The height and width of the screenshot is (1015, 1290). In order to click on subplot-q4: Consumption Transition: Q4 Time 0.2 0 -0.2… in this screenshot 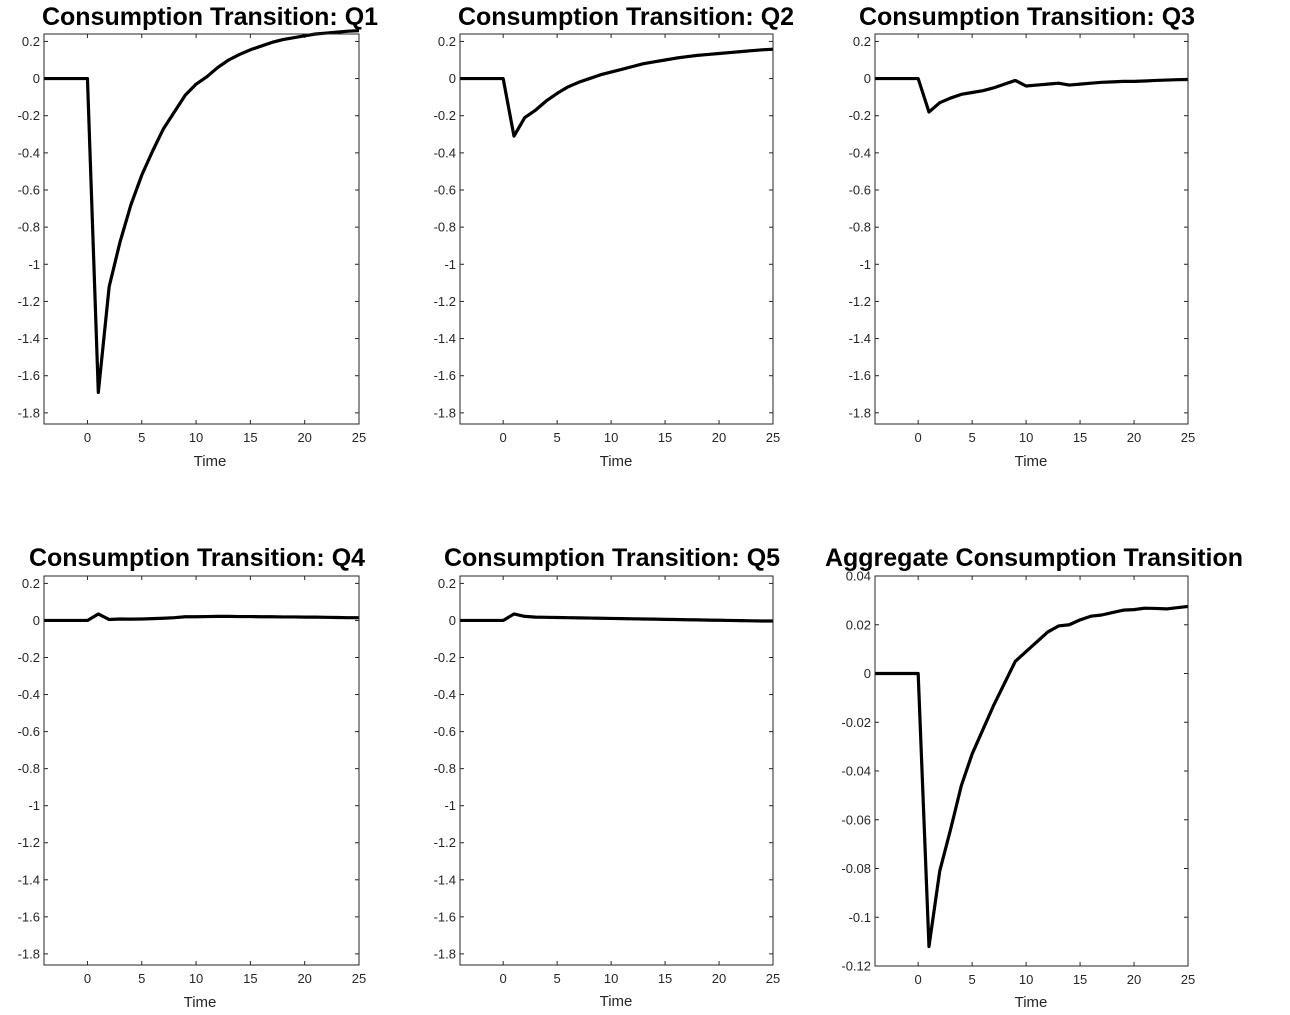, I will do `click(192, 777)`.